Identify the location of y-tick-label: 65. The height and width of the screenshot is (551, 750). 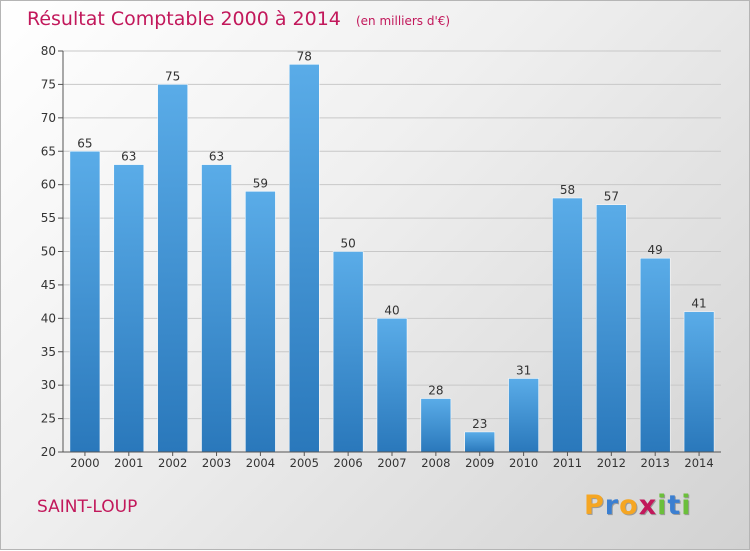
(48, 151).